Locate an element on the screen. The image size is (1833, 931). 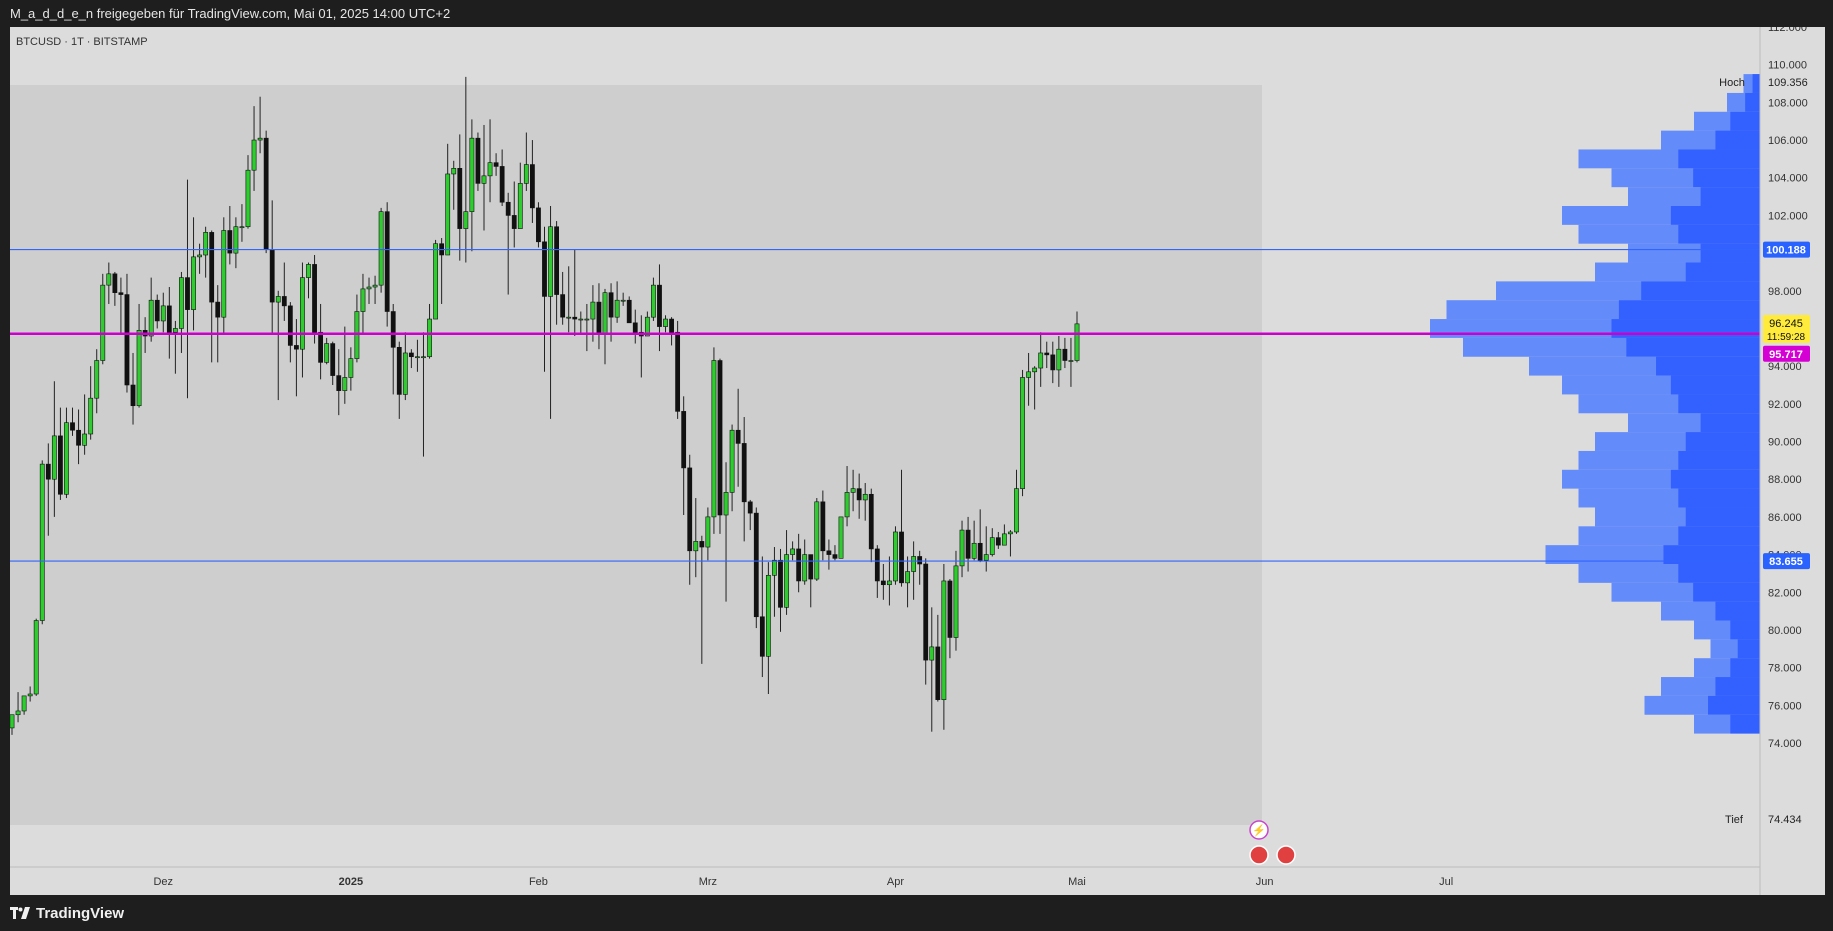
events-icons: ⚡ is located at coordinates (1272, 842).